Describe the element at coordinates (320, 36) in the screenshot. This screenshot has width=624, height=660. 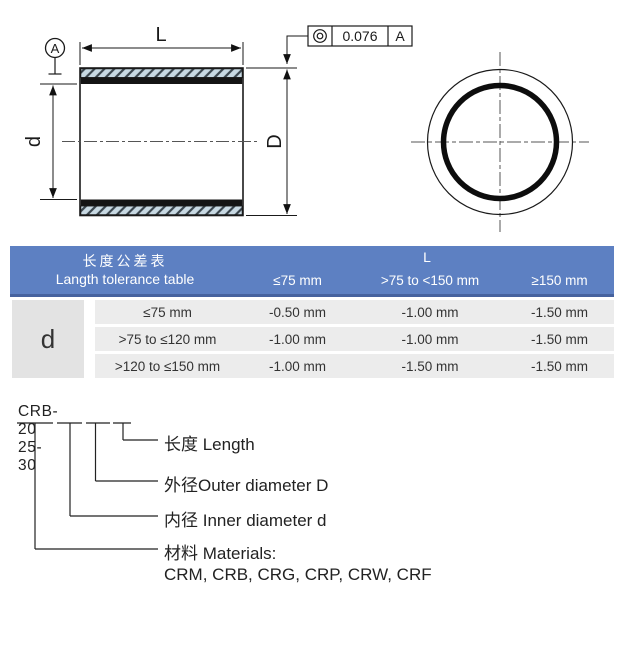
I see `concentricity-icon` at that location.